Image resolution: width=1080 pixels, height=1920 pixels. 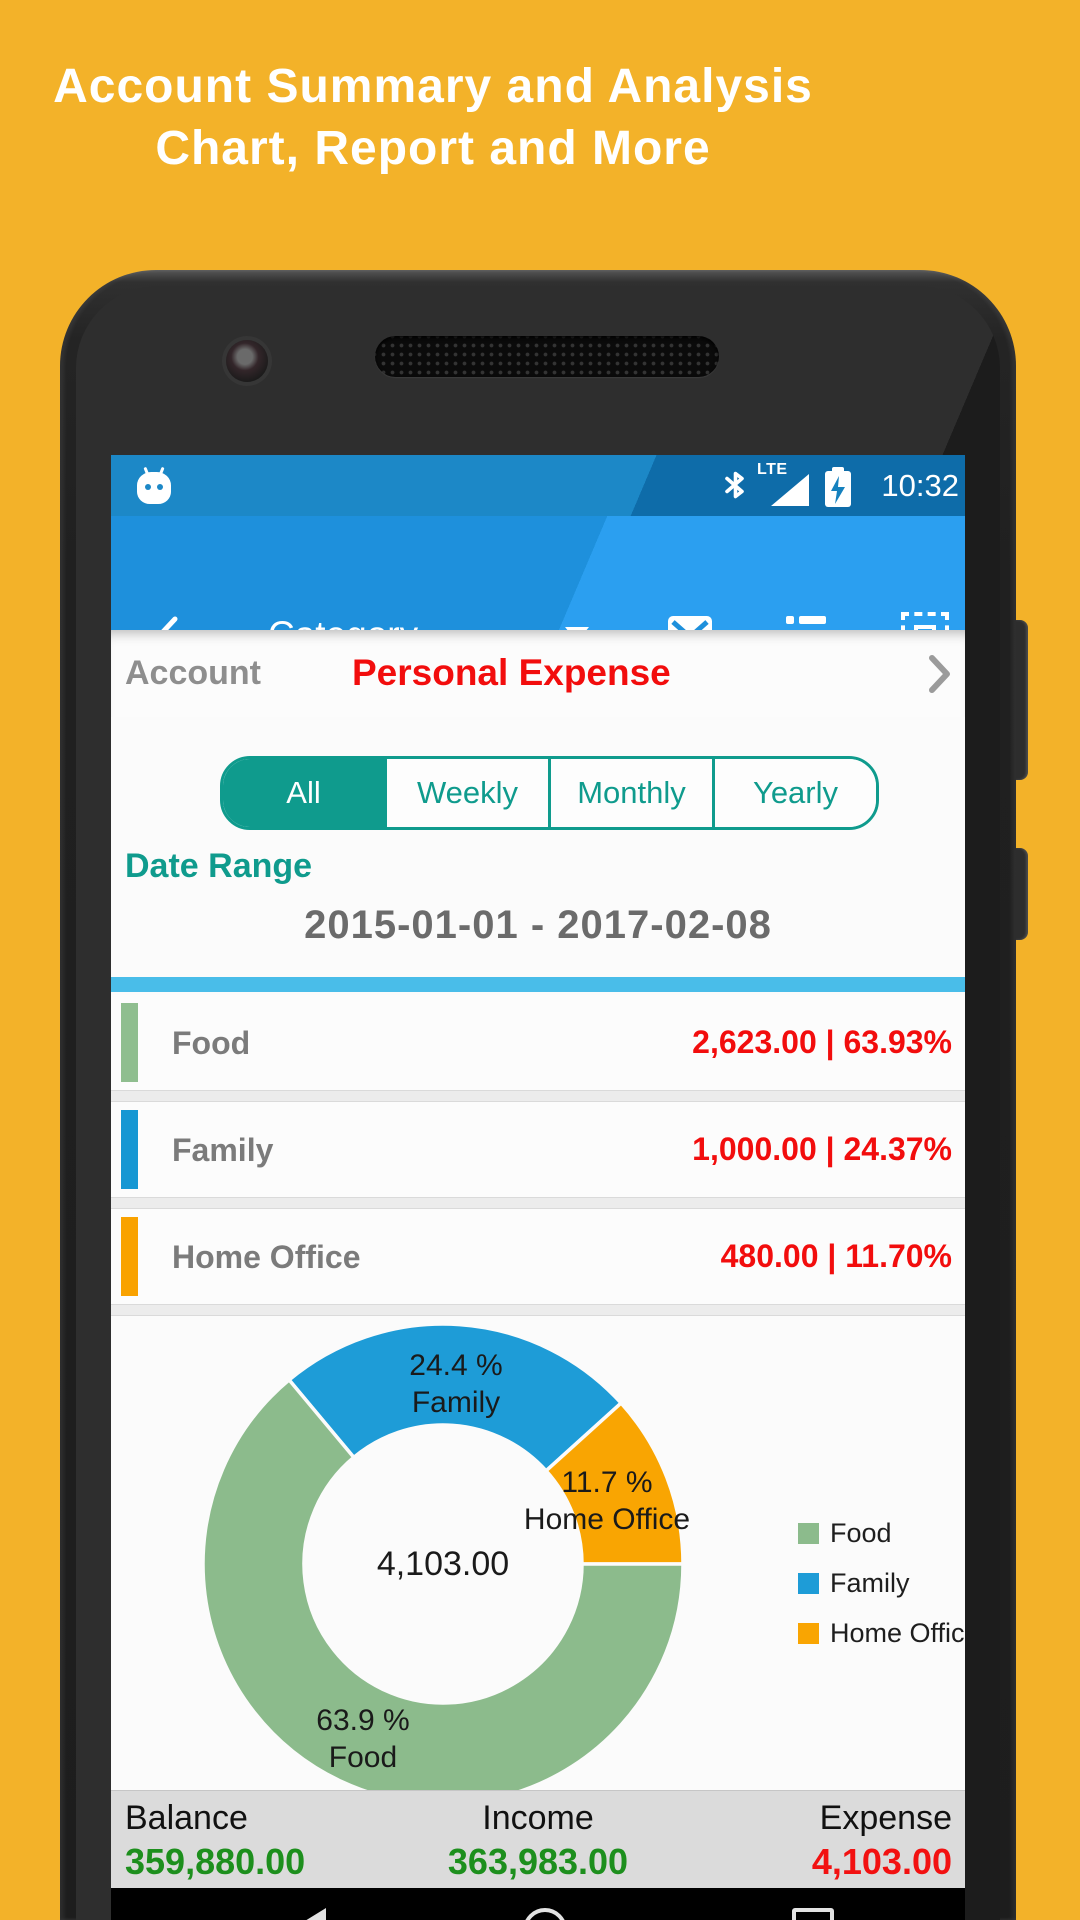 What do you see at coordinates (433, 86) in the screenshot?
I see `banner-title-line1: Account Summary and Analysis` at bounding box center [433, 86].